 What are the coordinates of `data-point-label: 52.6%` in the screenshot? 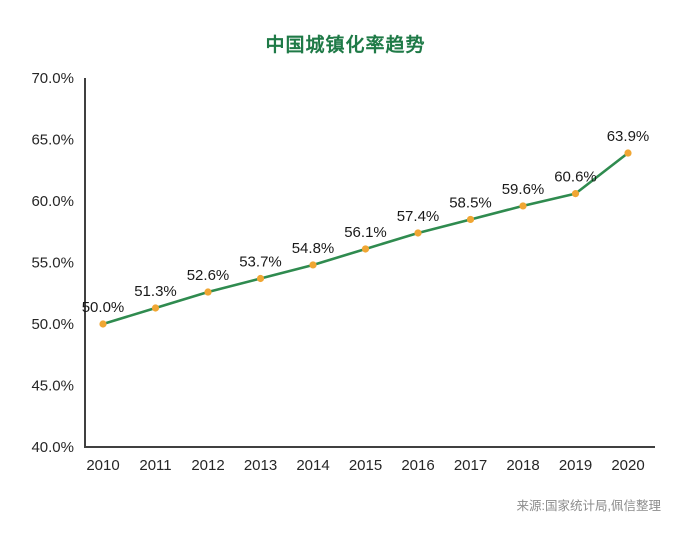 It's located at (208, 275).